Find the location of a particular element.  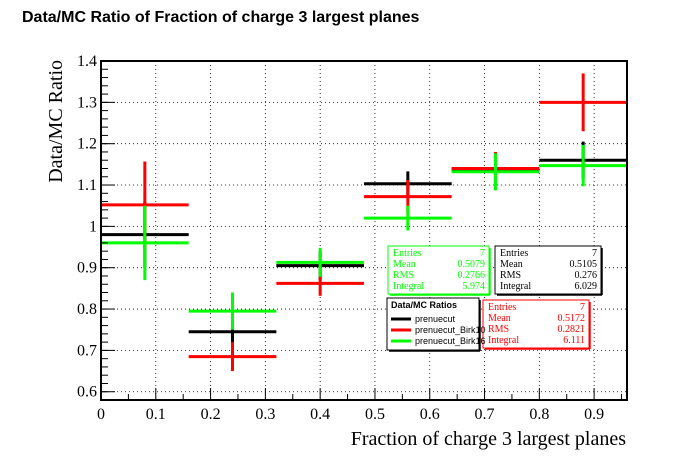

legend-label: prenuecut_Birk16 is located at coordinates (450, 341).